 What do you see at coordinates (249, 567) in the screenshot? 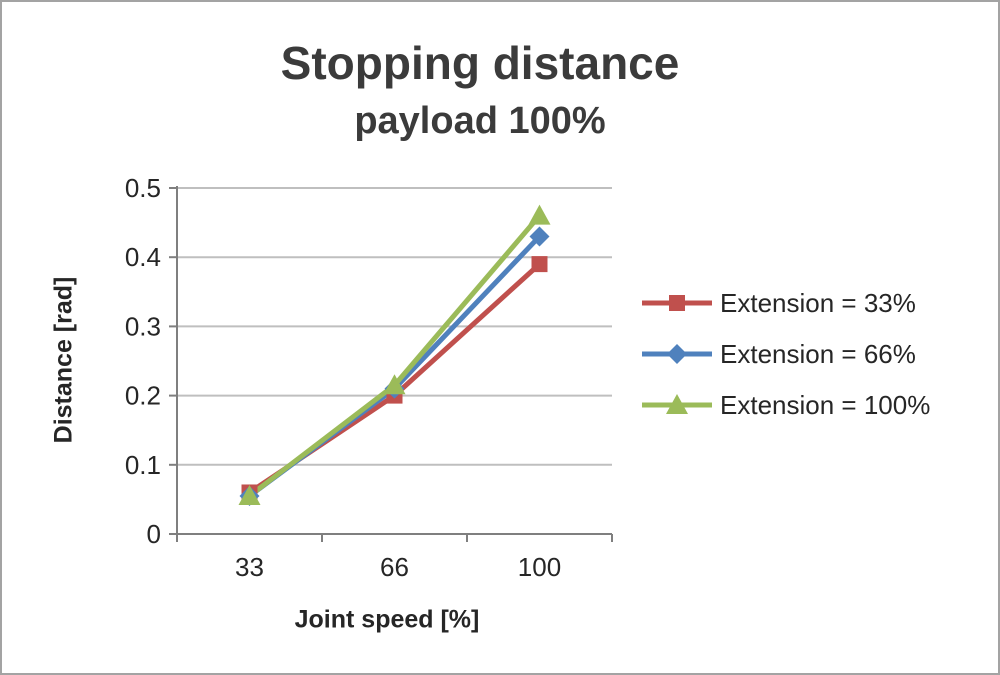
I see `x-tick-label: 33` at bounding box center [249, 567].